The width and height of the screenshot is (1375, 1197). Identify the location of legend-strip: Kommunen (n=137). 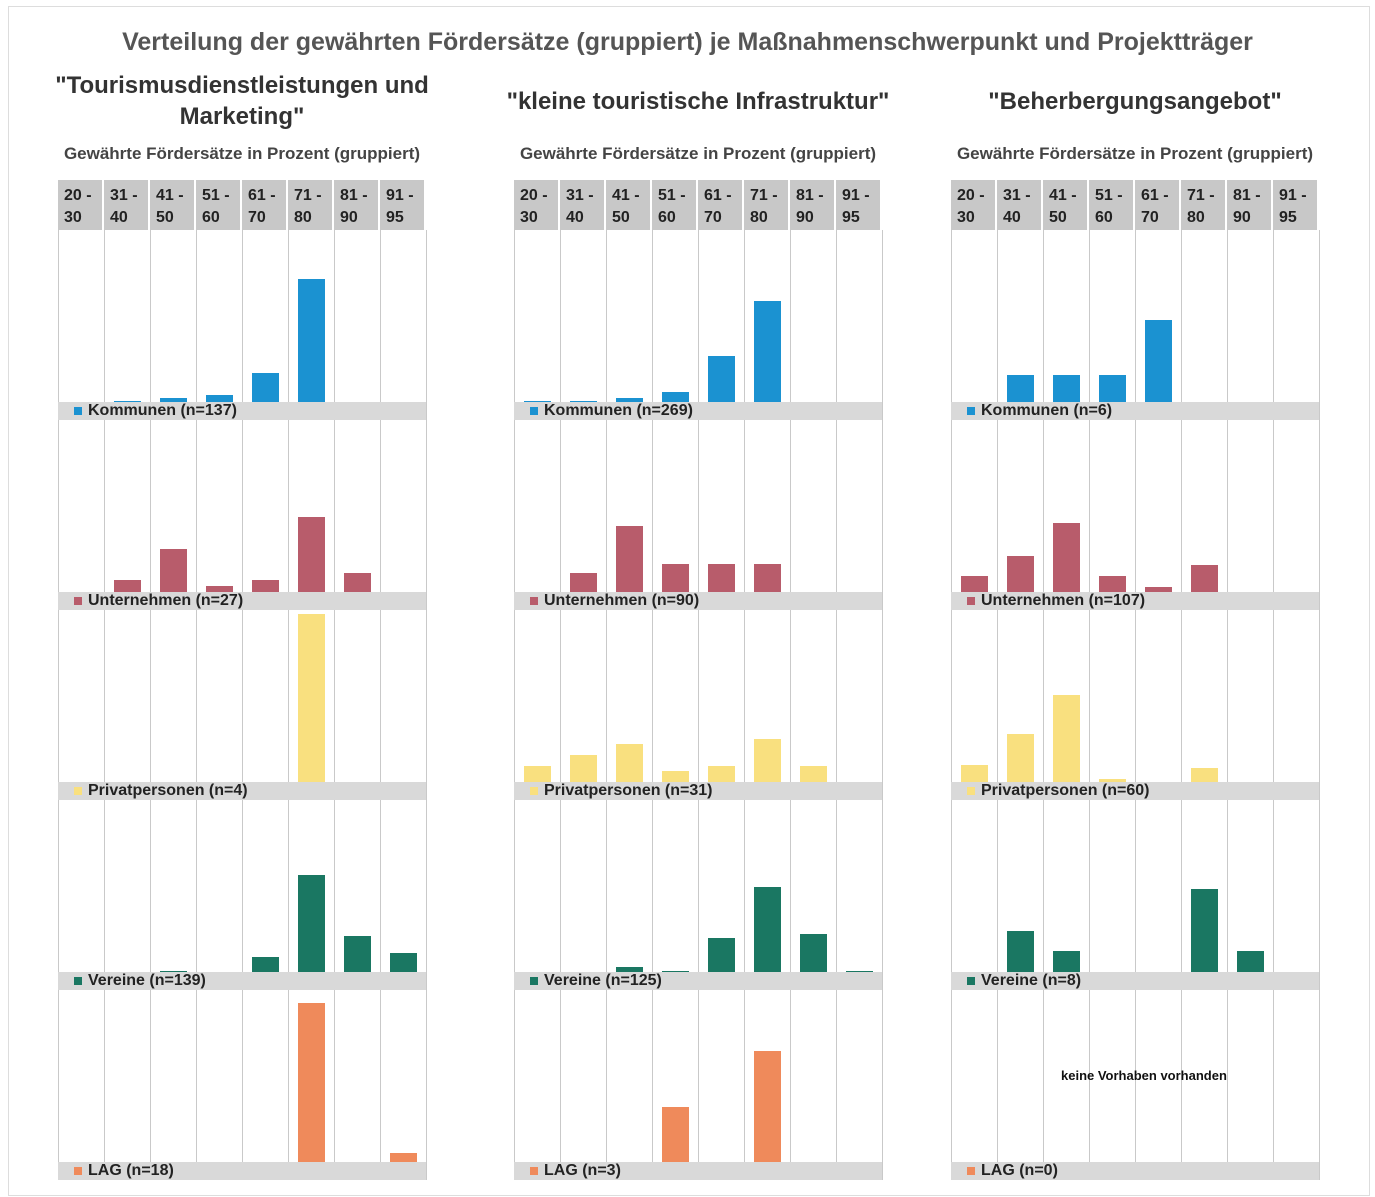
(242, 411).